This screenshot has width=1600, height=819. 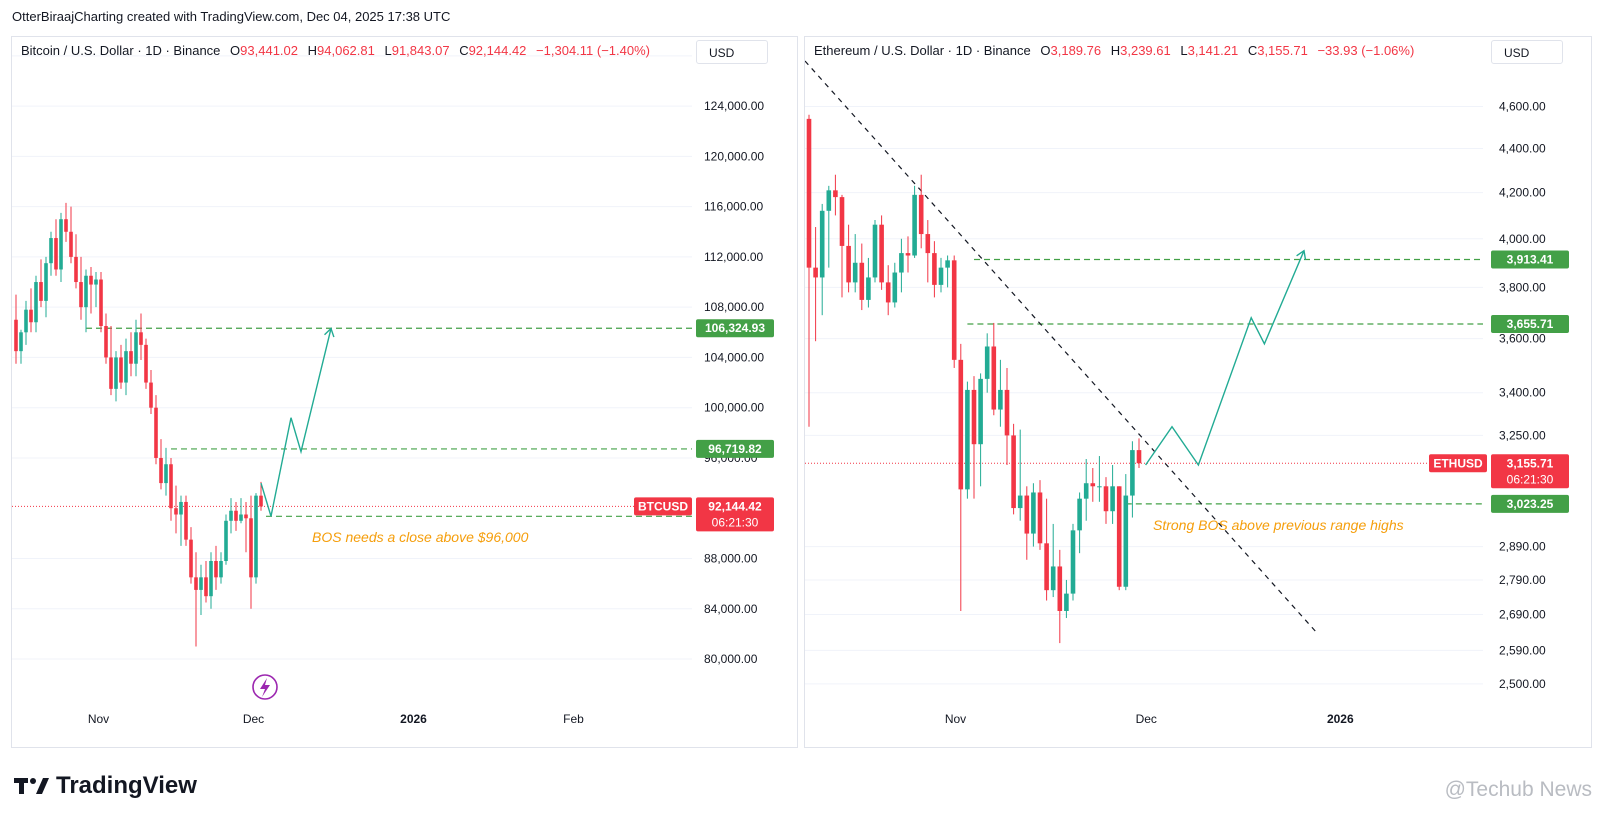 What do you see at coordinates (296, 422) in the screenshot?
I see `btc-projection-path` at bounding box center [296, 422].